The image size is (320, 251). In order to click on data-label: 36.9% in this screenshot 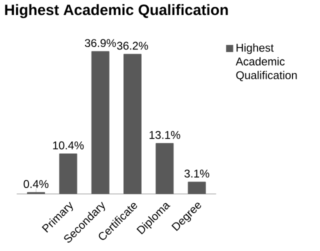, I will do `click(100, 42)`.